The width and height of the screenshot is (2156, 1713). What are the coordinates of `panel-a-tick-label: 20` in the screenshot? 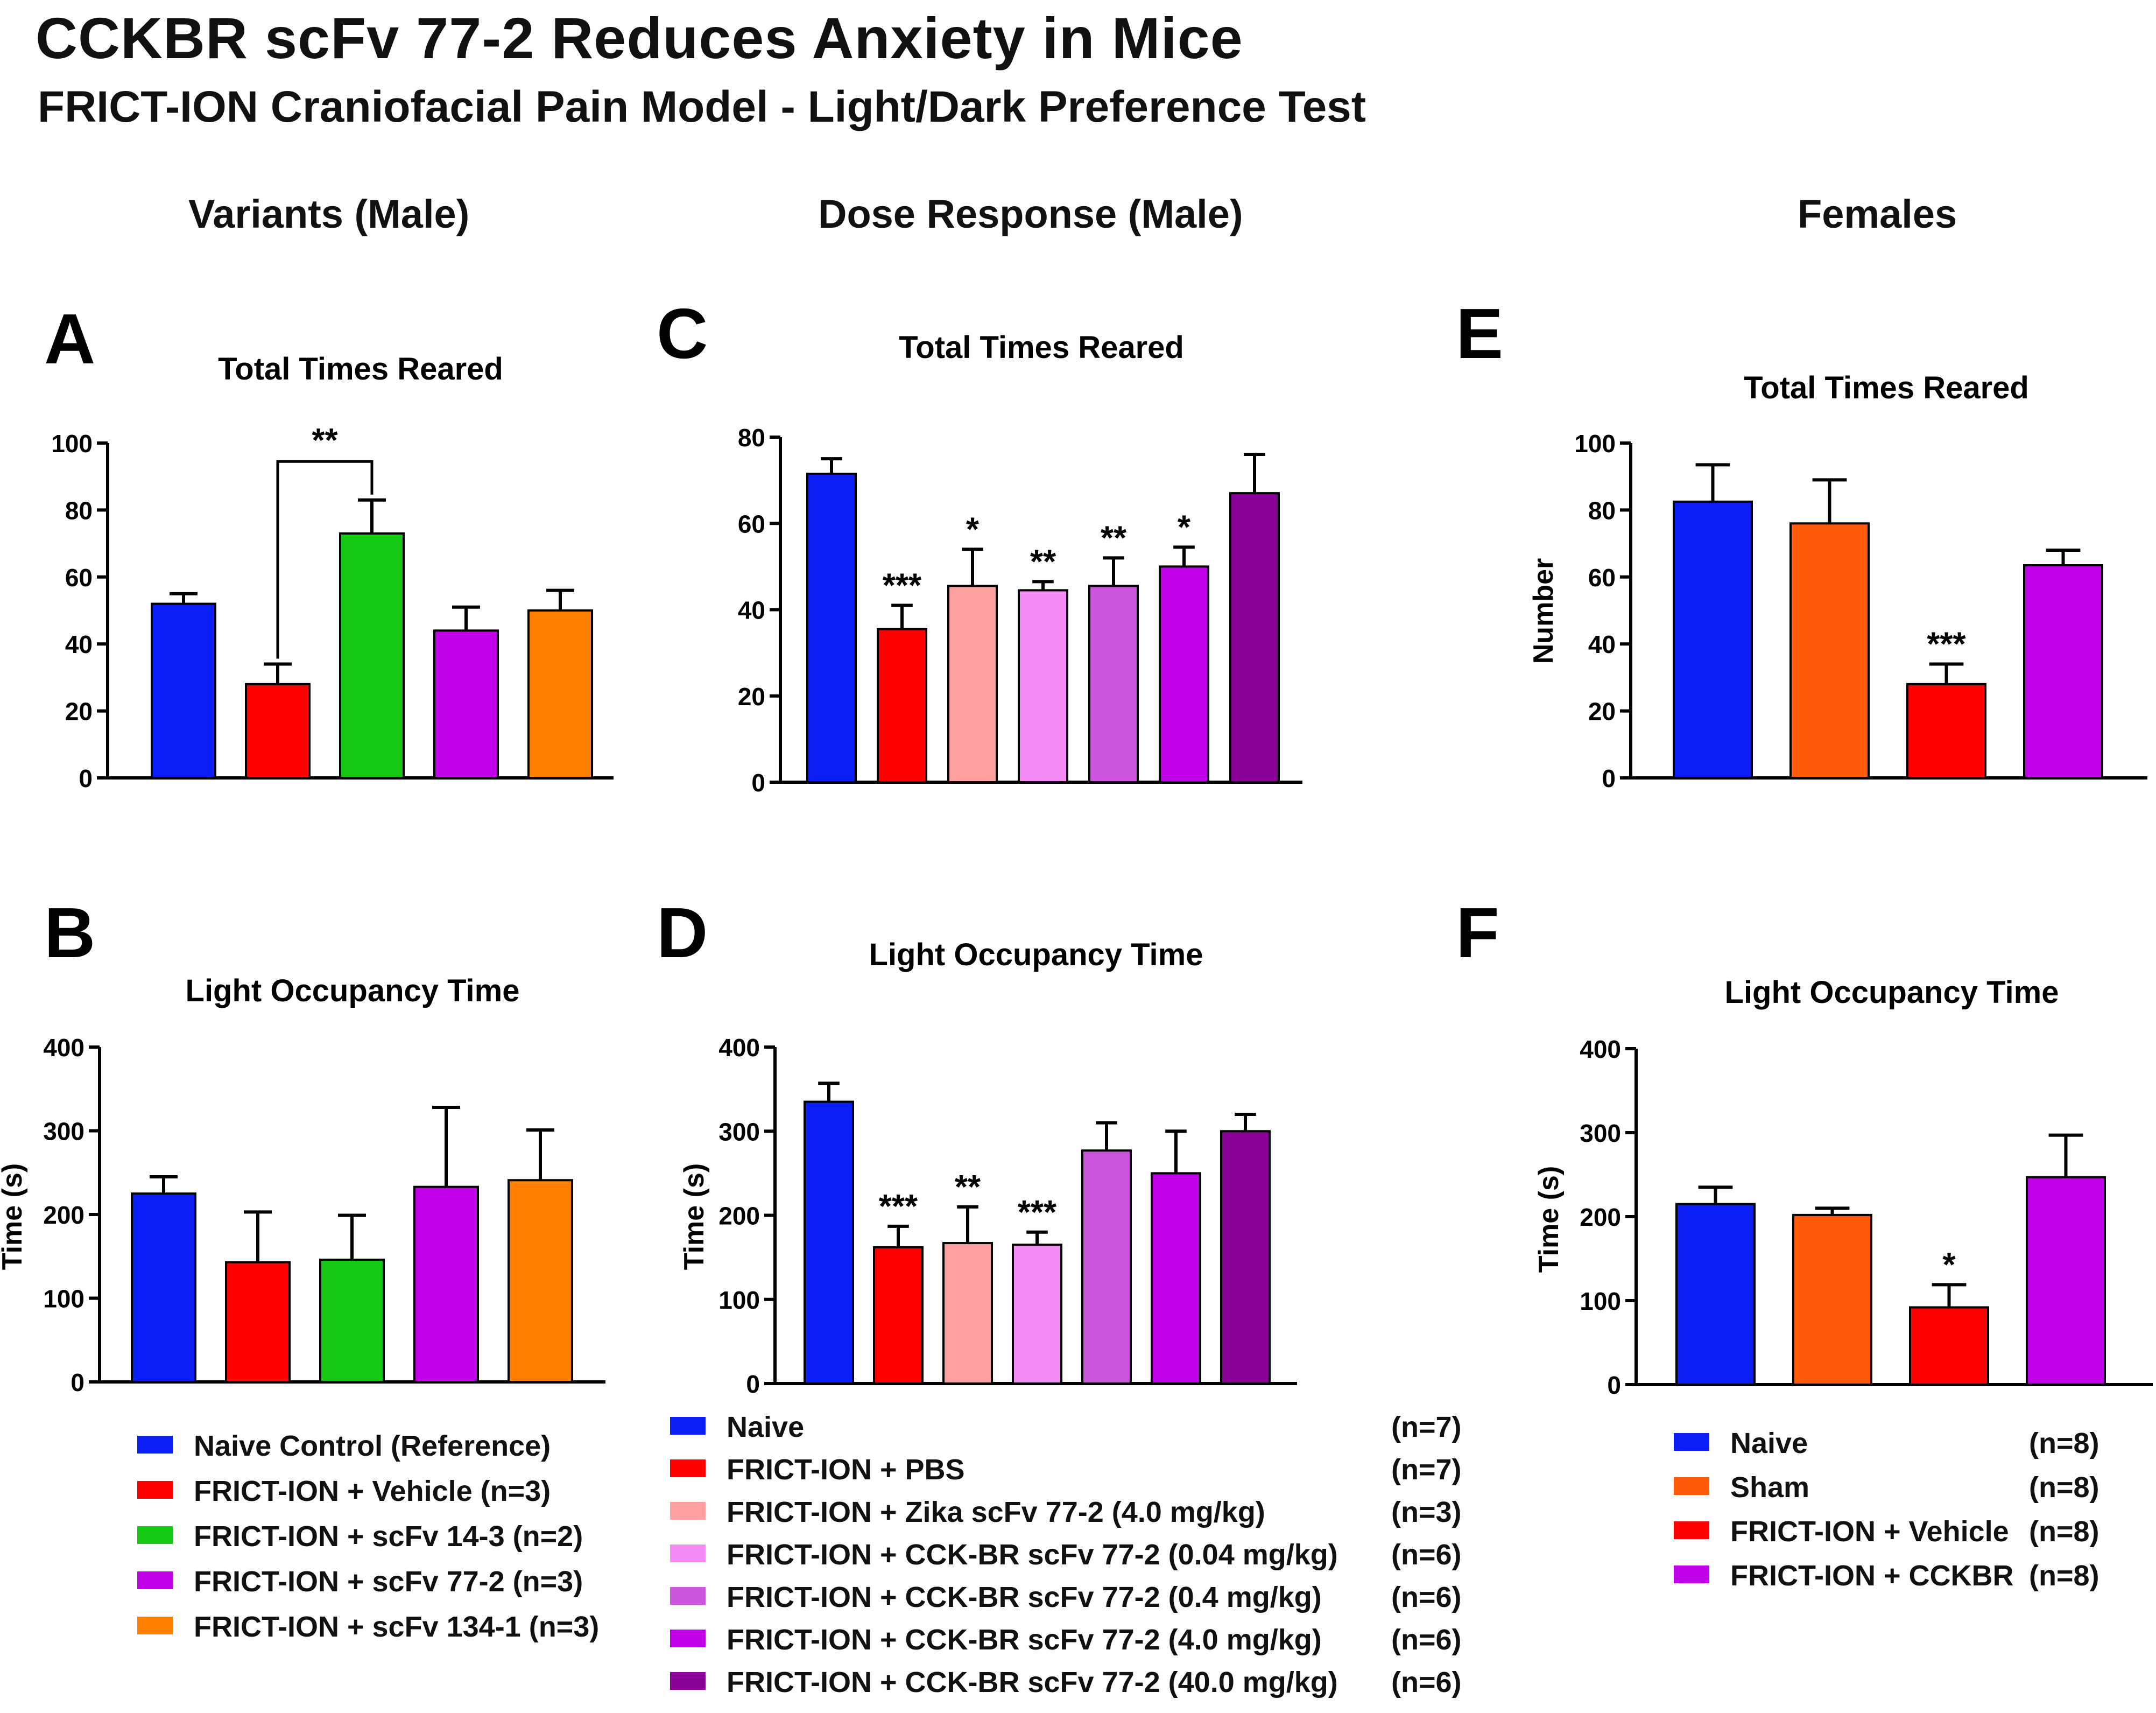 It's located at (79, 712).